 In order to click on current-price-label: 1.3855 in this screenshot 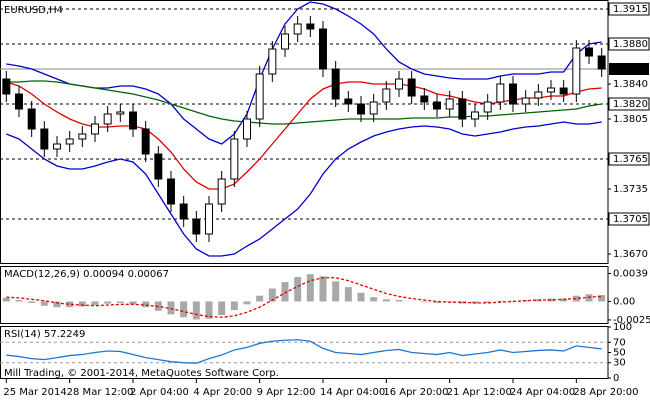, I will do `click(630, 69)`.